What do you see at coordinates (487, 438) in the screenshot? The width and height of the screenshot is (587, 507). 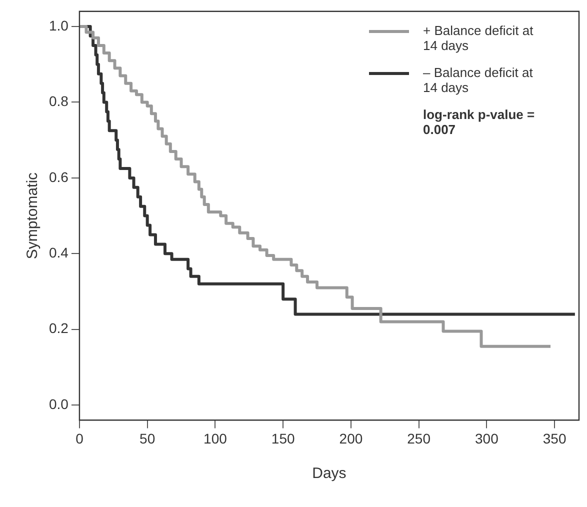 I see `x-tick-label: 300` at bounding box center [487, 438].